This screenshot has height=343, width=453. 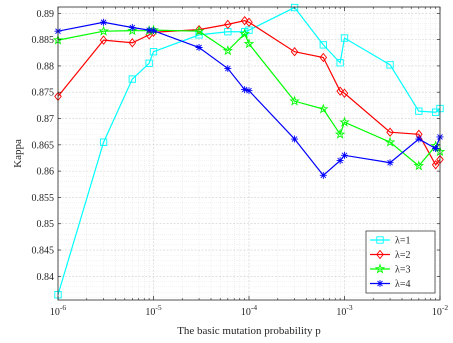 What do you see at coordinates (390, 269) in the screenshot?
I see `legend-item: λ=3` at bounding box center [390, 269].